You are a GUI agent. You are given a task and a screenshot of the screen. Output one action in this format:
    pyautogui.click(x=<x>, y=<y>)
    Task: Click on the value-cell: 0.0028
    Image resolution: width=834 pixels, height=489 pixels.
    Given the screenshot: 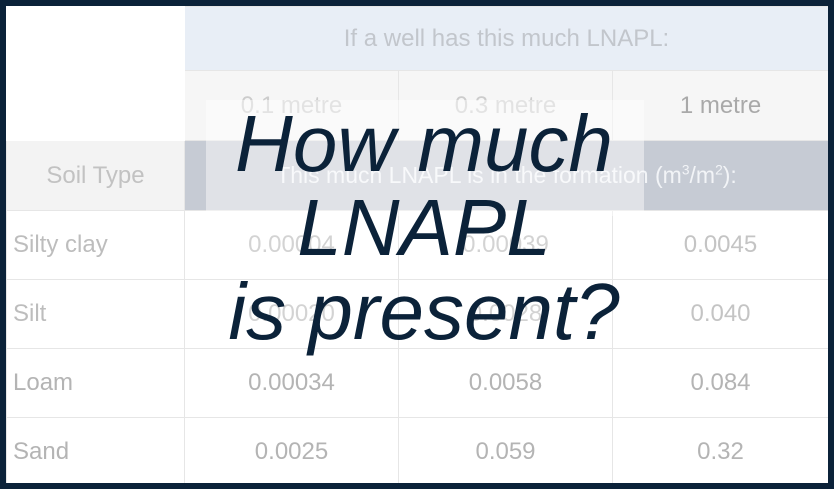 What is the action you would take?
    pyautogui.click(x=505, y=314)
    